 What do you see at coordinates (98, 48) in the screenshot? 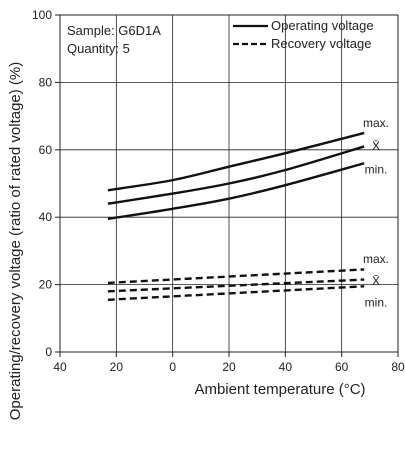
I see `quantity-note: Quantity: 5` at bounding box center [98, 48].